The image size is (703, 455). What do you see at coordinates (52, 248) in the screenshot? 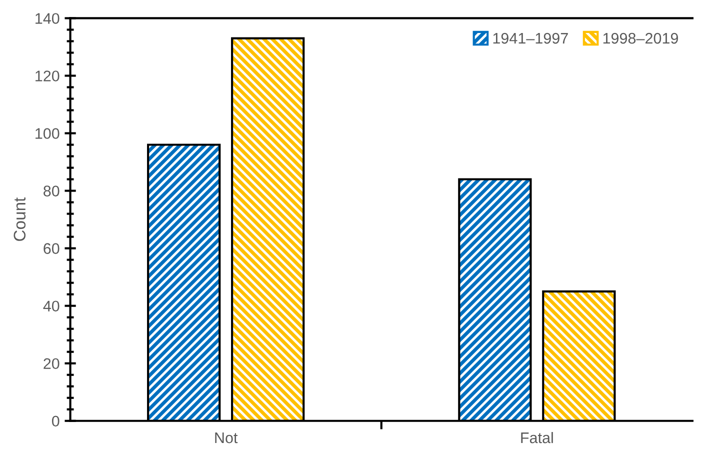
I see `y-tick-label: 60` at bounding box center [52, 248].